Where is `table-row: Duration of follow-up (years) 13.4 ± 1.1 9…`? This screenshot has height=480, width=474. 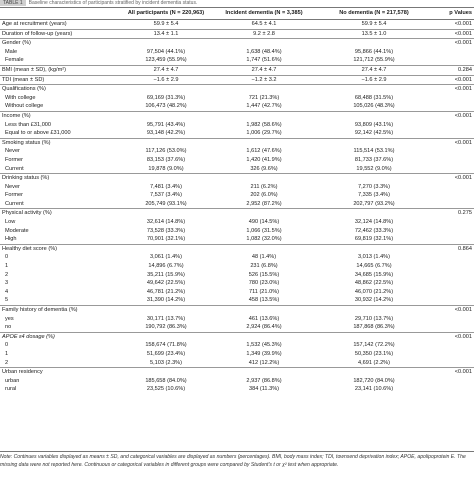
table-row: Duration of follow-up (years) 13.4 ± 1.1 9… is located at coordinates (237, 33).